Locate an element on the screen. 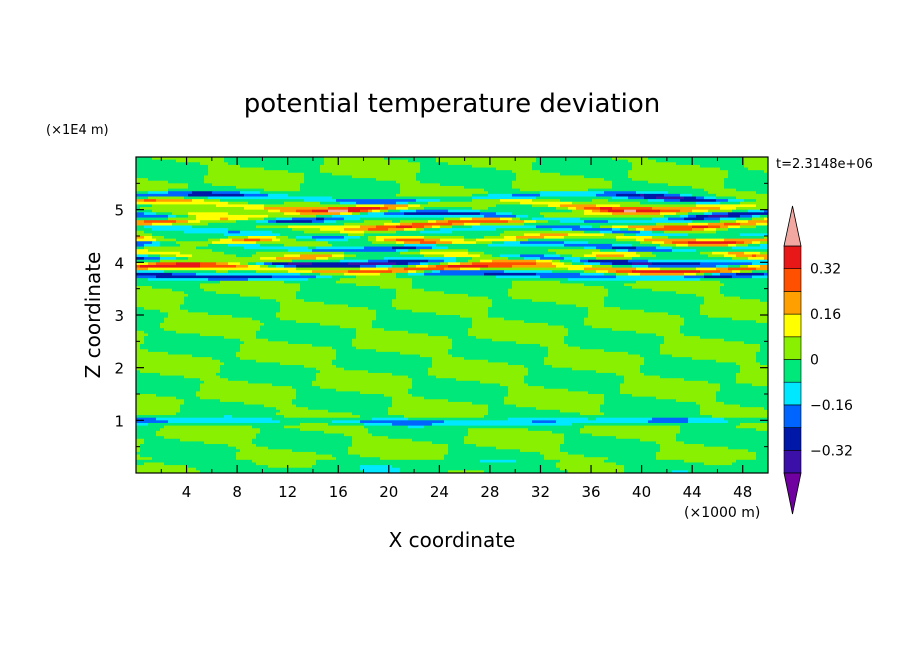 Image resolution: width=904 pixels, height=654 pixels. x-tick-label: 12 is located at coordinates (287, 492).